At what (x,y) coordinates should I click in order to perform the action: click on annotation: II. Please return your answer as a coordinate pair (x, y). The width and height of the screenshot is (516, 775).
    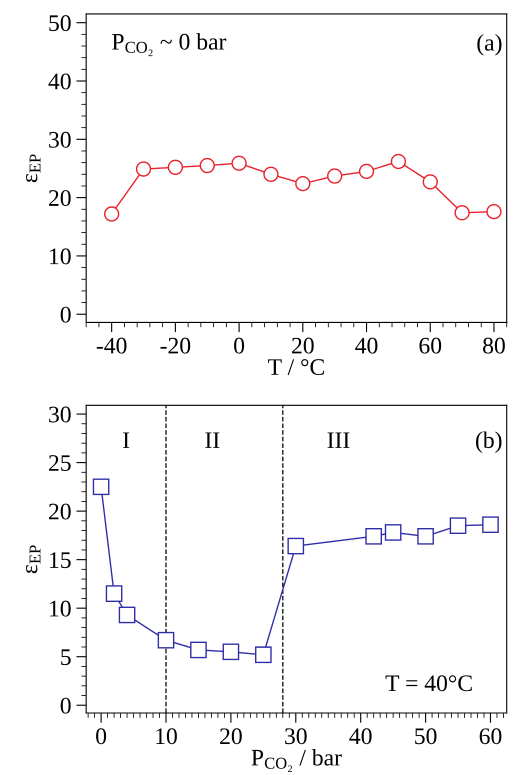
    Looking at the image, I should click on (212, 440).